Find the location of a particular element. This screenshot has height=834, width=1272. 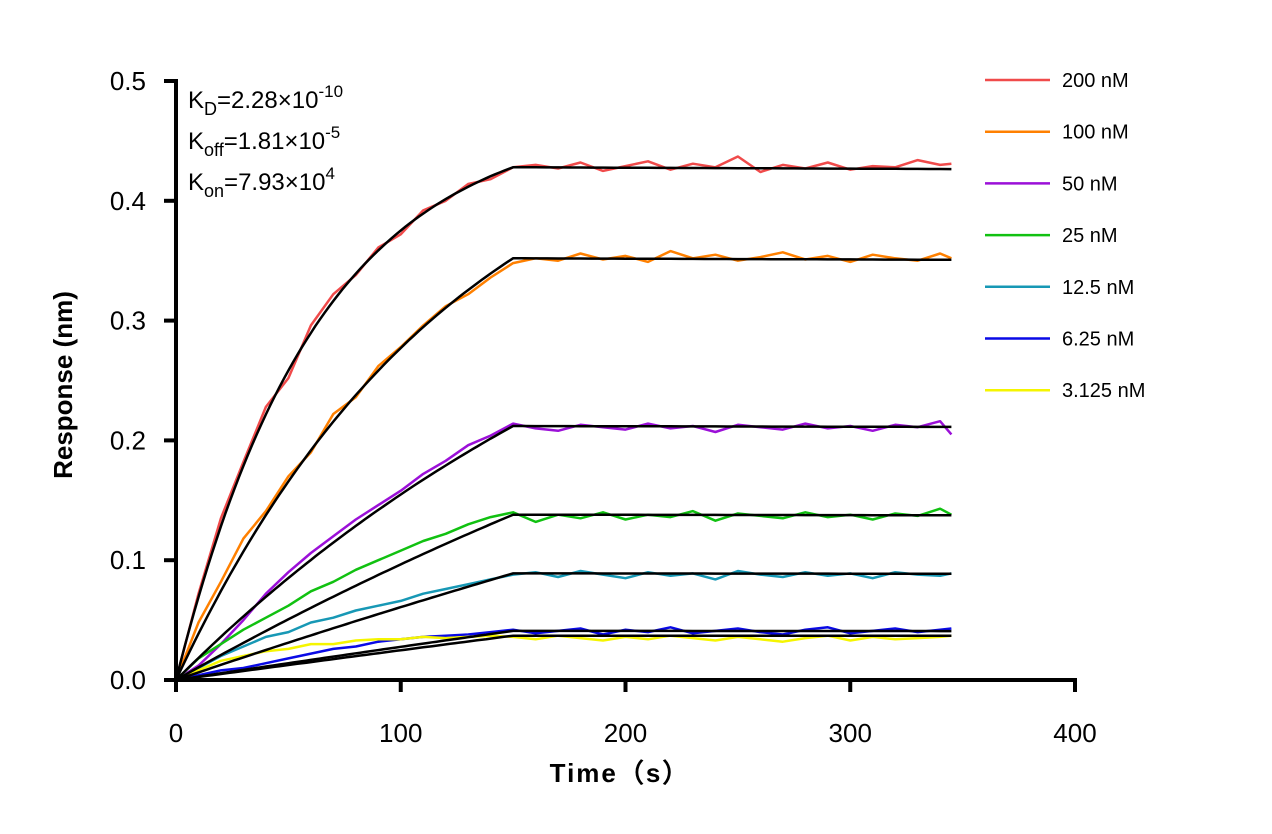

fit-curve-25-nM is located at coordinates (563, 597).